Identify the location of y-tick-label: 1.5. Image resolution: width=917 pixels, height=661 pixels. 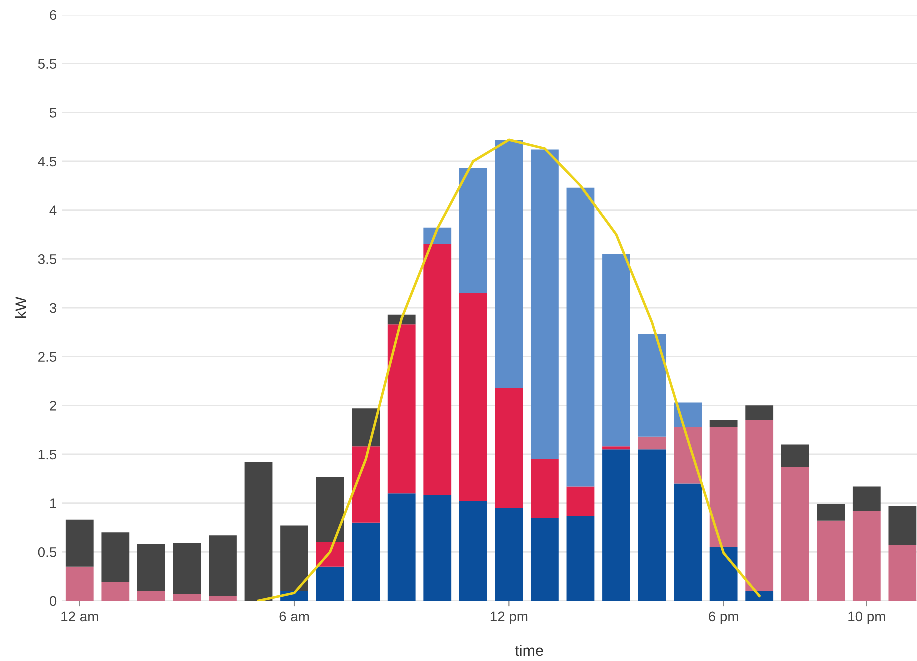
(47, 455).